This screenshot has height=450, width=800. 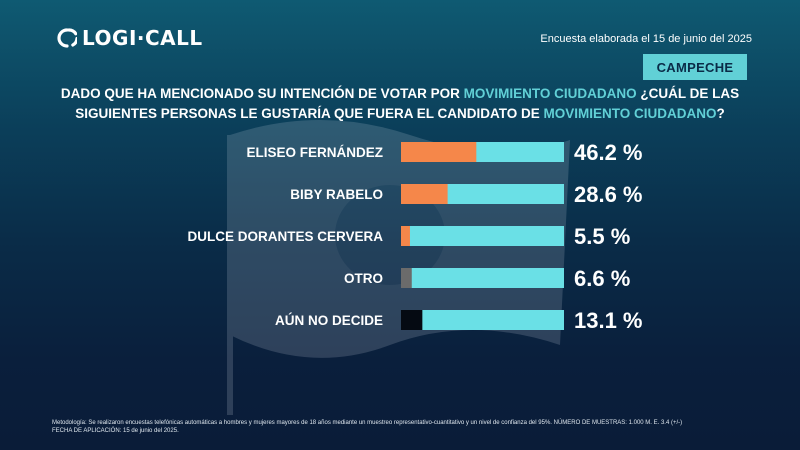 I want to click on logo: LOGI·CALL, so click(x=129, y=38).